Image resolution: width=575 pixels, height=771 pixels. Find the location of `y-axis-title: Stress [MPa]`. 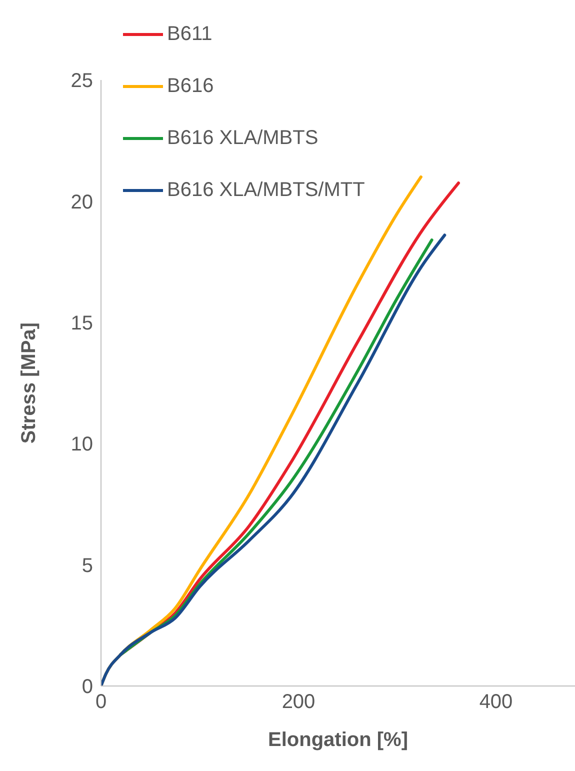

y-axis-title: Stress [MPa] is located at coordinates (29, 383).